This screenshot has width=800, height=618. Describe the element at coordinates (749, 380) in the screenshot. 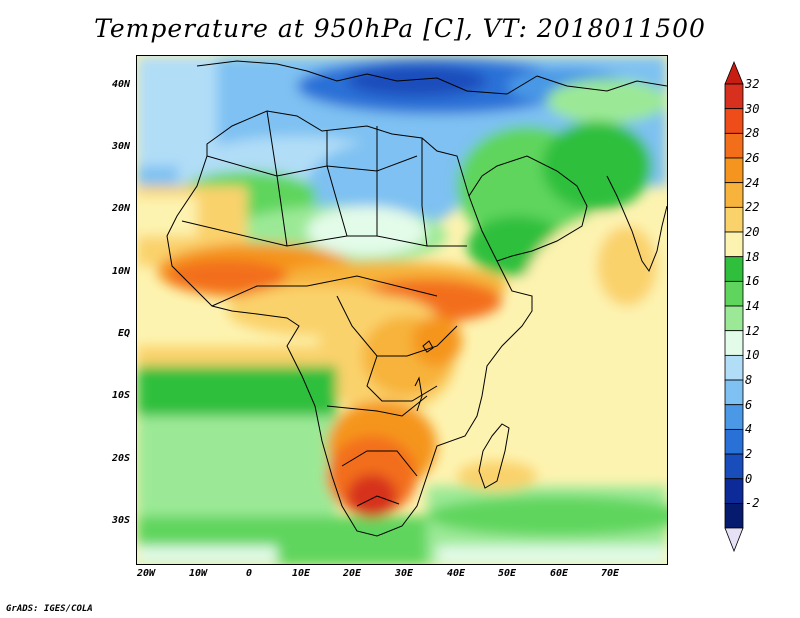

I see `colorbar-tick-label: 8` at that location.